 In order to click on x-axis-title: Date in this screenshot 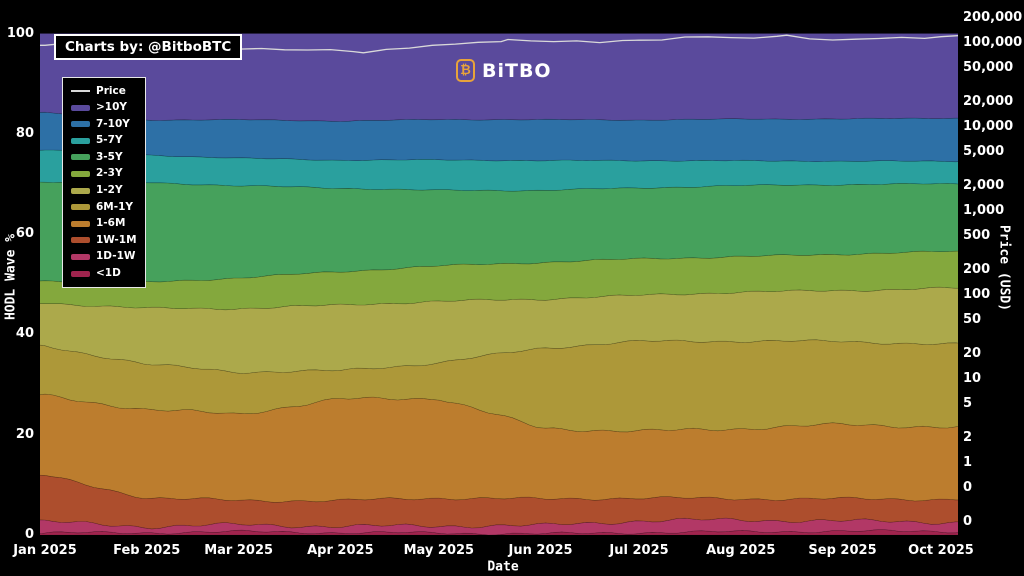, I will do `click(503, 567)`.